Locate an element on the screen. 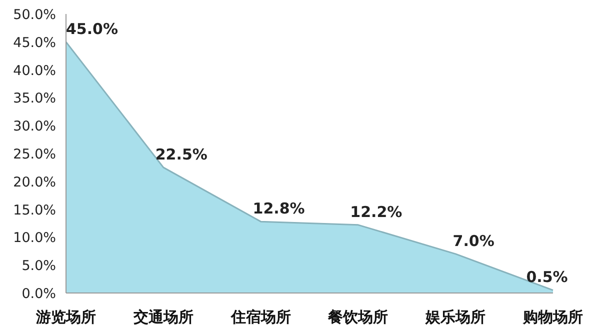  x-tick-label: 购物场所 is located at coordinates (552, 317).